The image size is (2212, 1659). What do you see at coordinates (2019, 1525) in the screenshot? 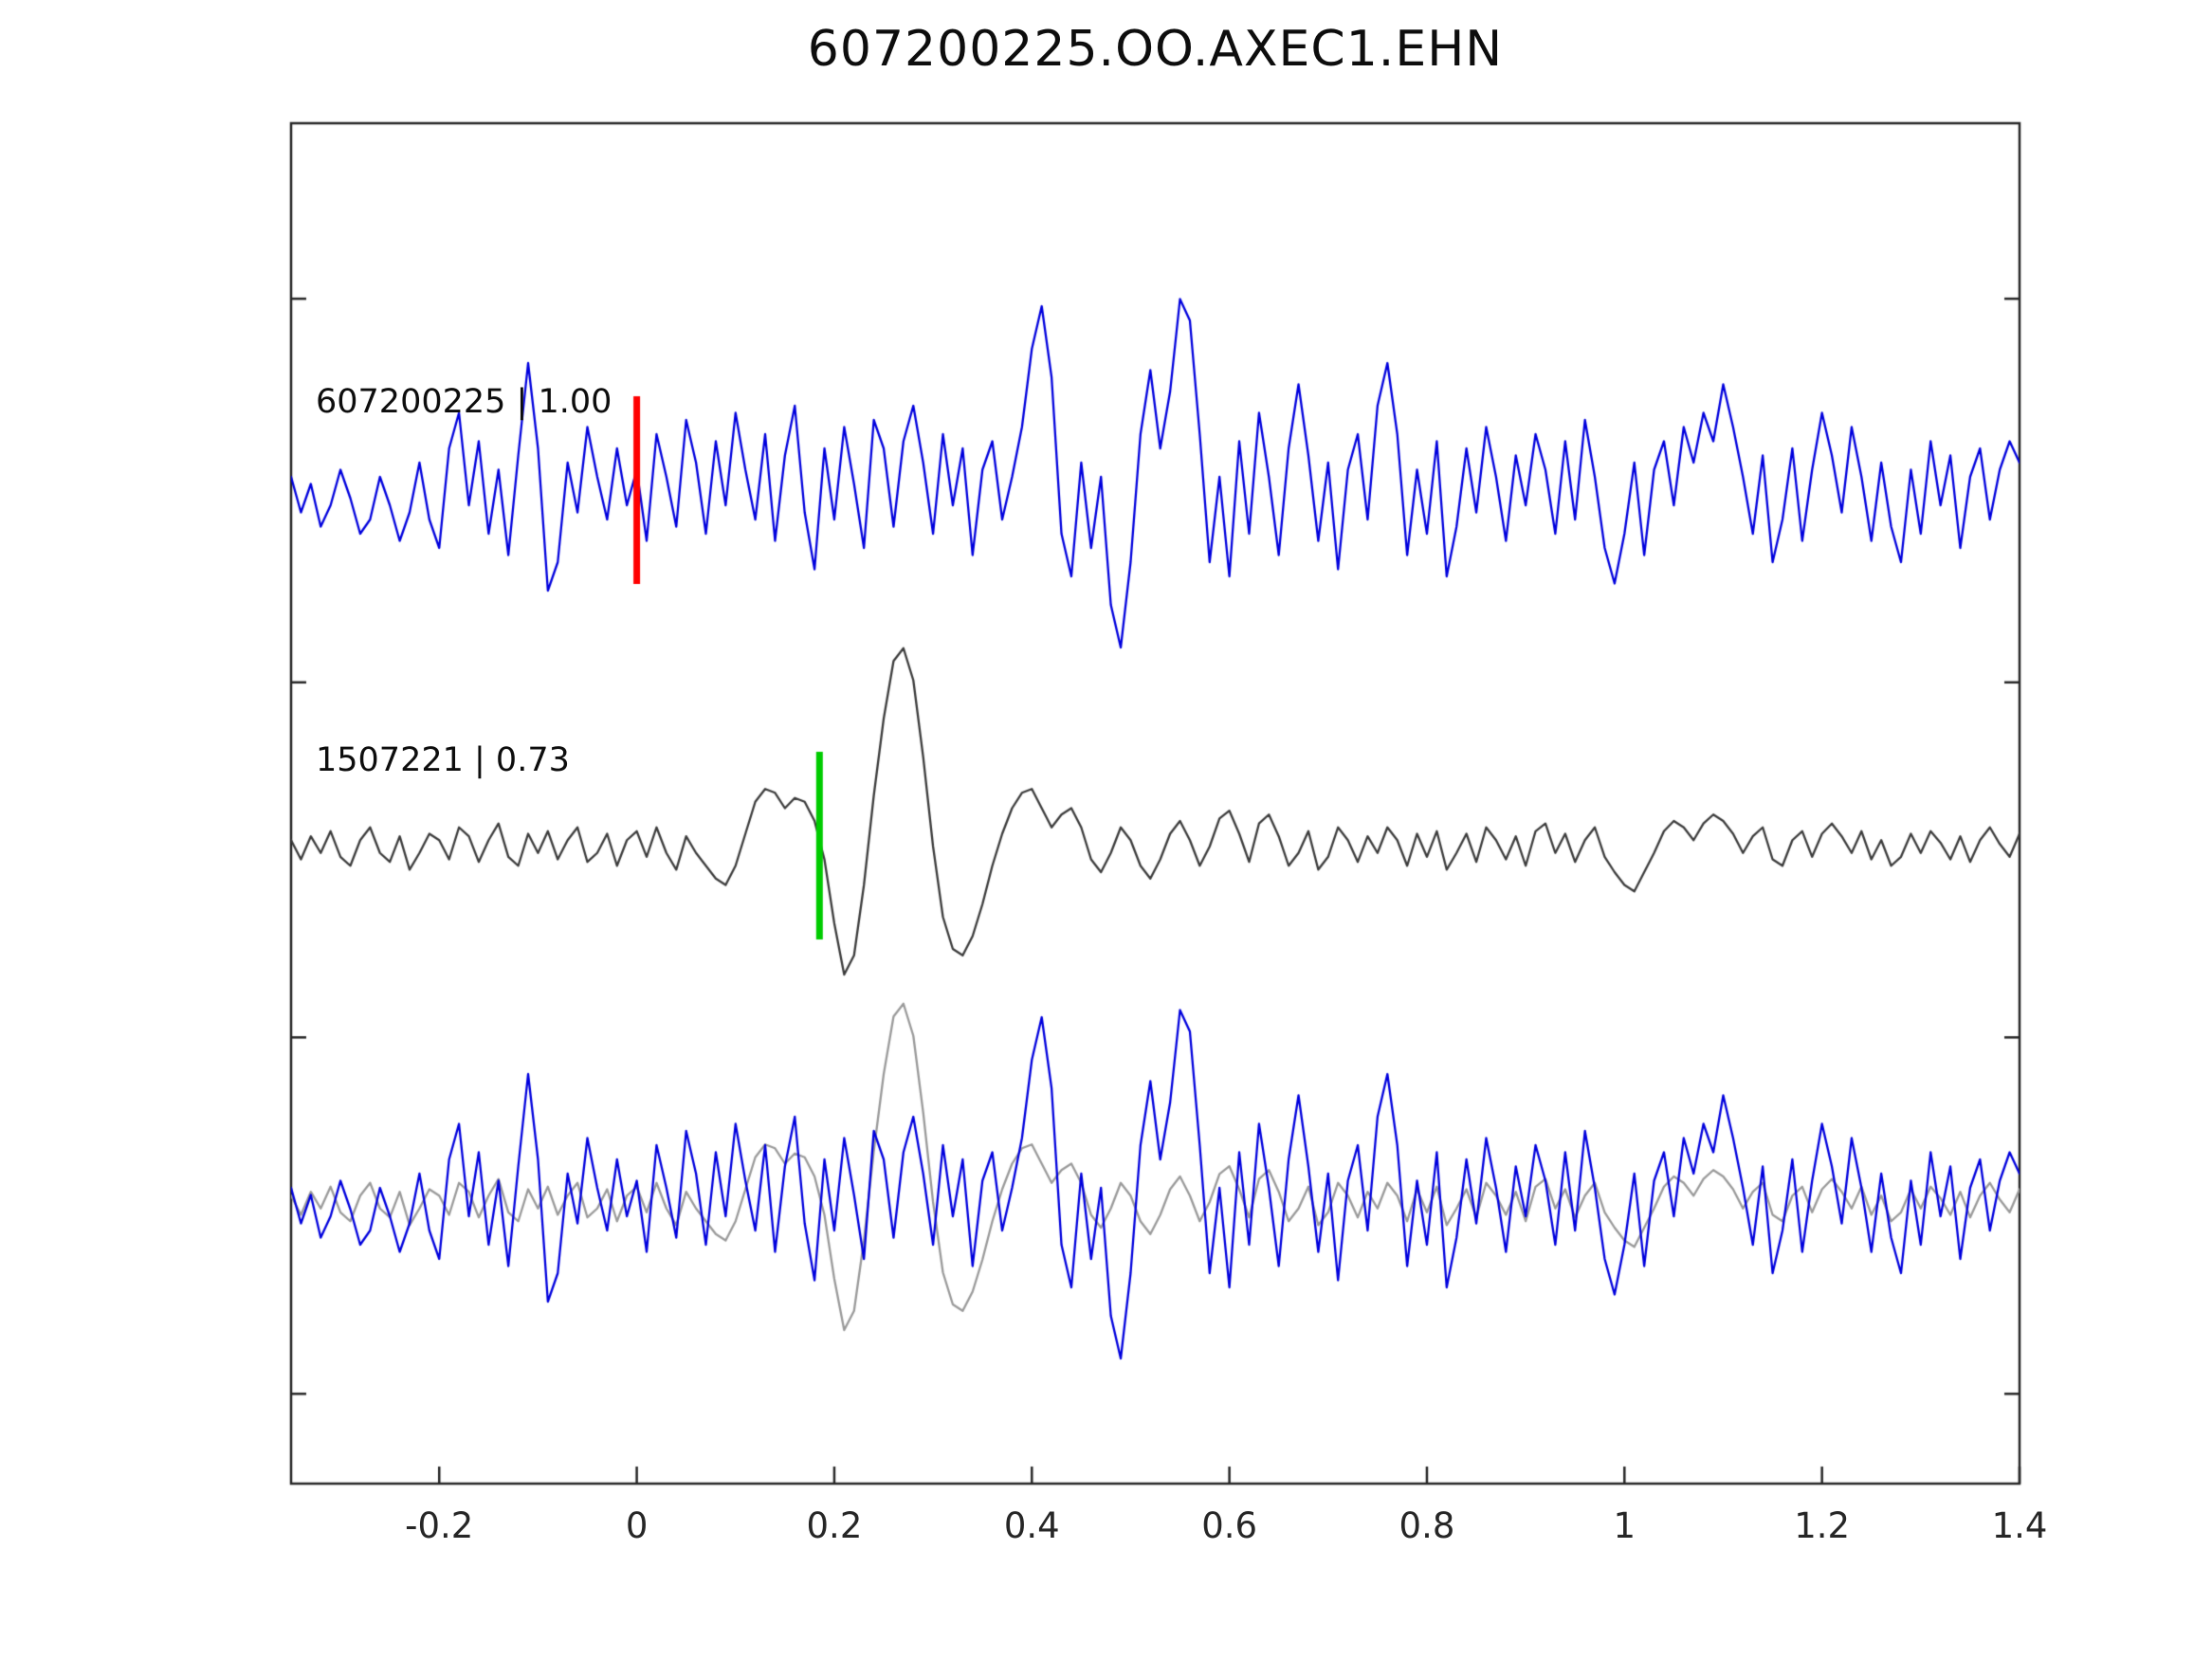
I see `x-tick-label: 1.4` at bounding box center [2019, 1525].